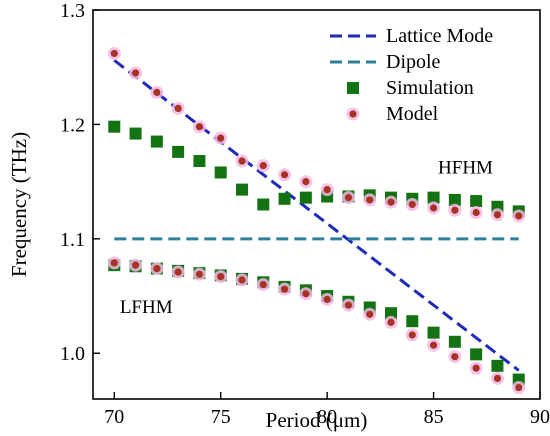  What do you see at coordinates (72, 125) in the screenshot?
I see `y-tick-label: 1.2` at bounding box center [72, 125].